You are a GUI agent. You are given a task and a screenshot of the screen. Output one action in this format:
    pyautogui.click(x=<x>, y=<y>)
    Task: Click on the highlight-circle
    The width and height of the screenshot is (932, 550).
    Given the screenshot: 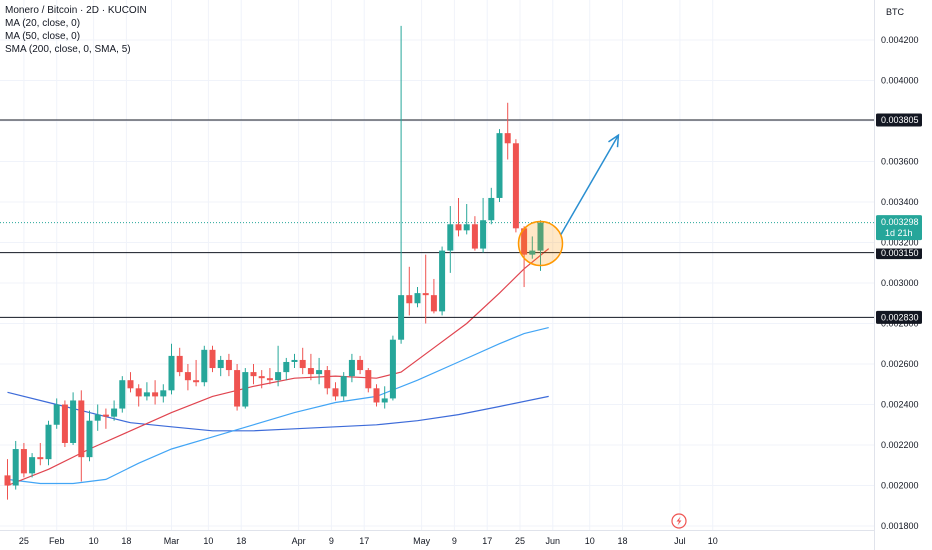 What is the action you would take?
    pyautogui.click(x=540, y=243)
    